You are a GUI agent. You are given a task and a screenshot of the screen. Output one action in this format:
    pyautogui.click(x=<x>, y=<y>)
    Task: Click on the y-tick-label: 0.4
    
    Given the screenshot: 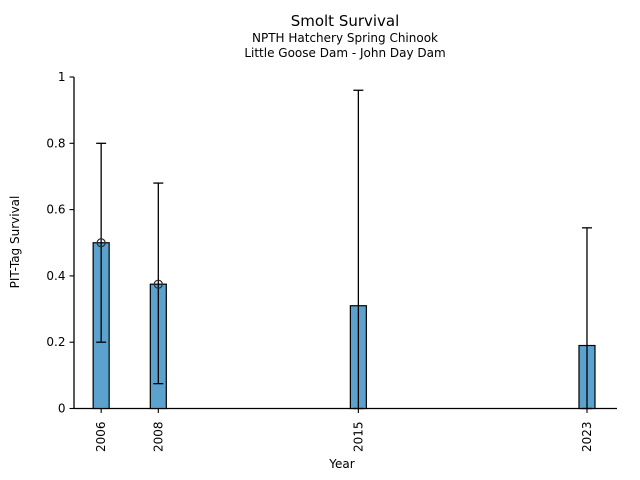 What is the action you would take?
    pyautogui.click(x=55, y=276)
    